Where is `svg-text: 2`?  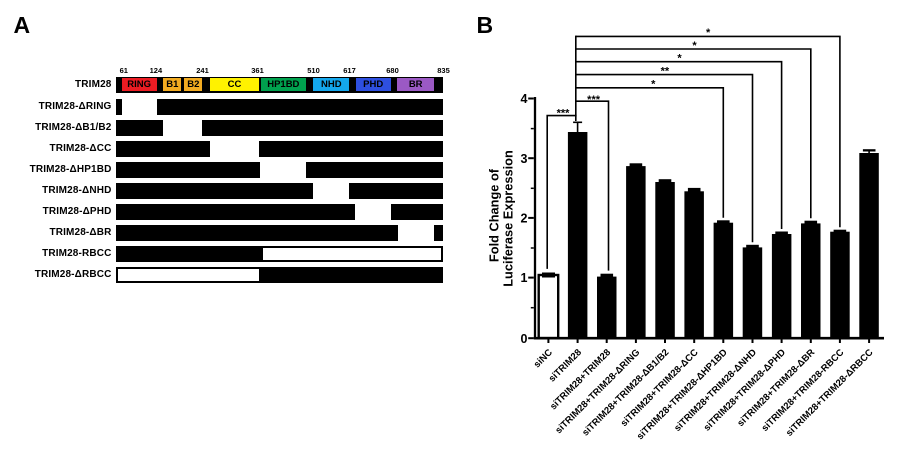 svg-text: 2 is located at coordinates (524, 219).